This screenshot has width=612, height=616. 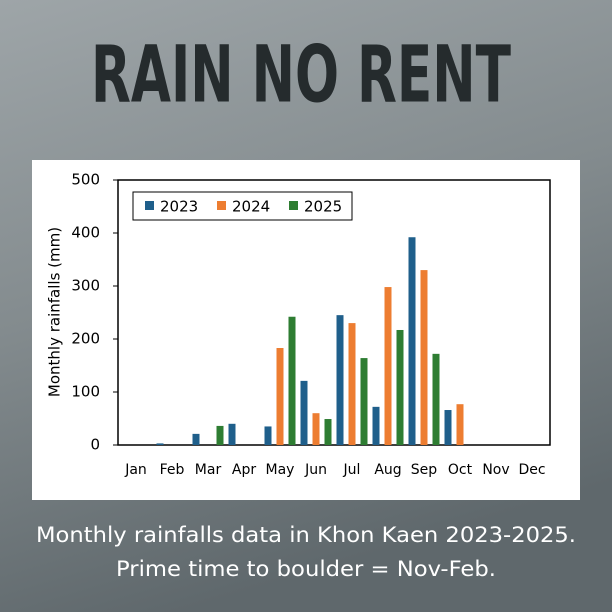 What do you see at coordinates (495, 470) in the screenshot?
I see `x-tick-label: Nov` at bounding box center [495, 470].